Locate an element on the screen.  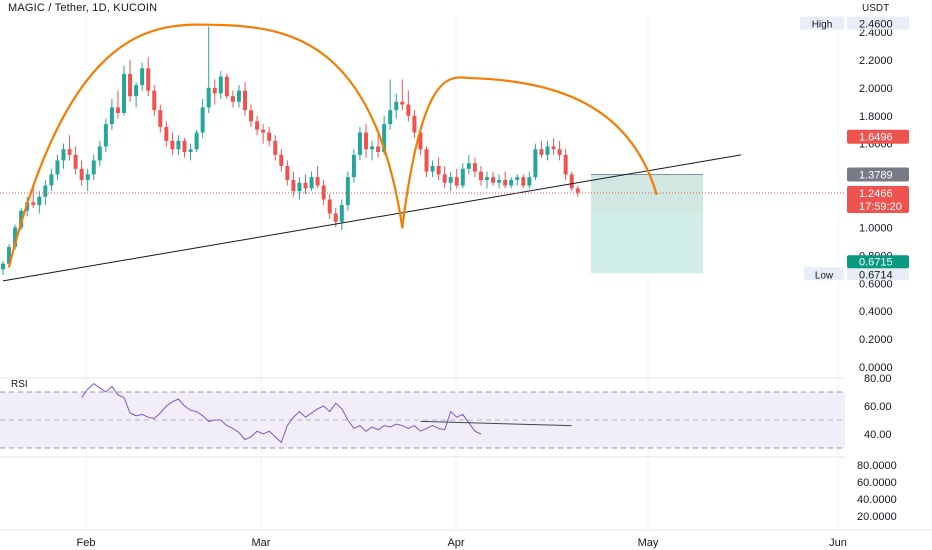
take-profit-zone is located at coordinates (647, 224).